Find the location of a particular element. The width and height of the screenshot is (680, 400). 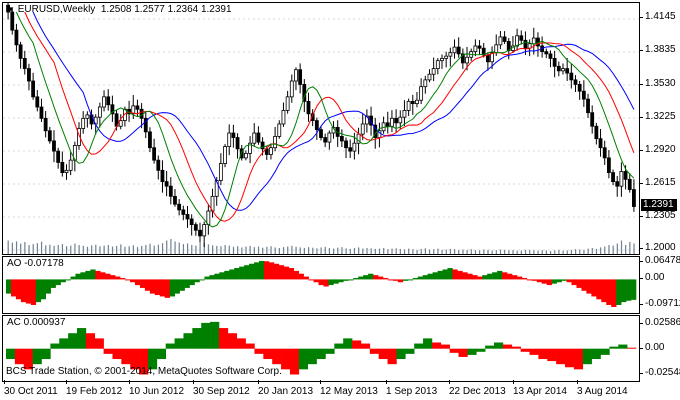

time-axis-label: 30 Oct 2011 is located at coordinates (31, 388).